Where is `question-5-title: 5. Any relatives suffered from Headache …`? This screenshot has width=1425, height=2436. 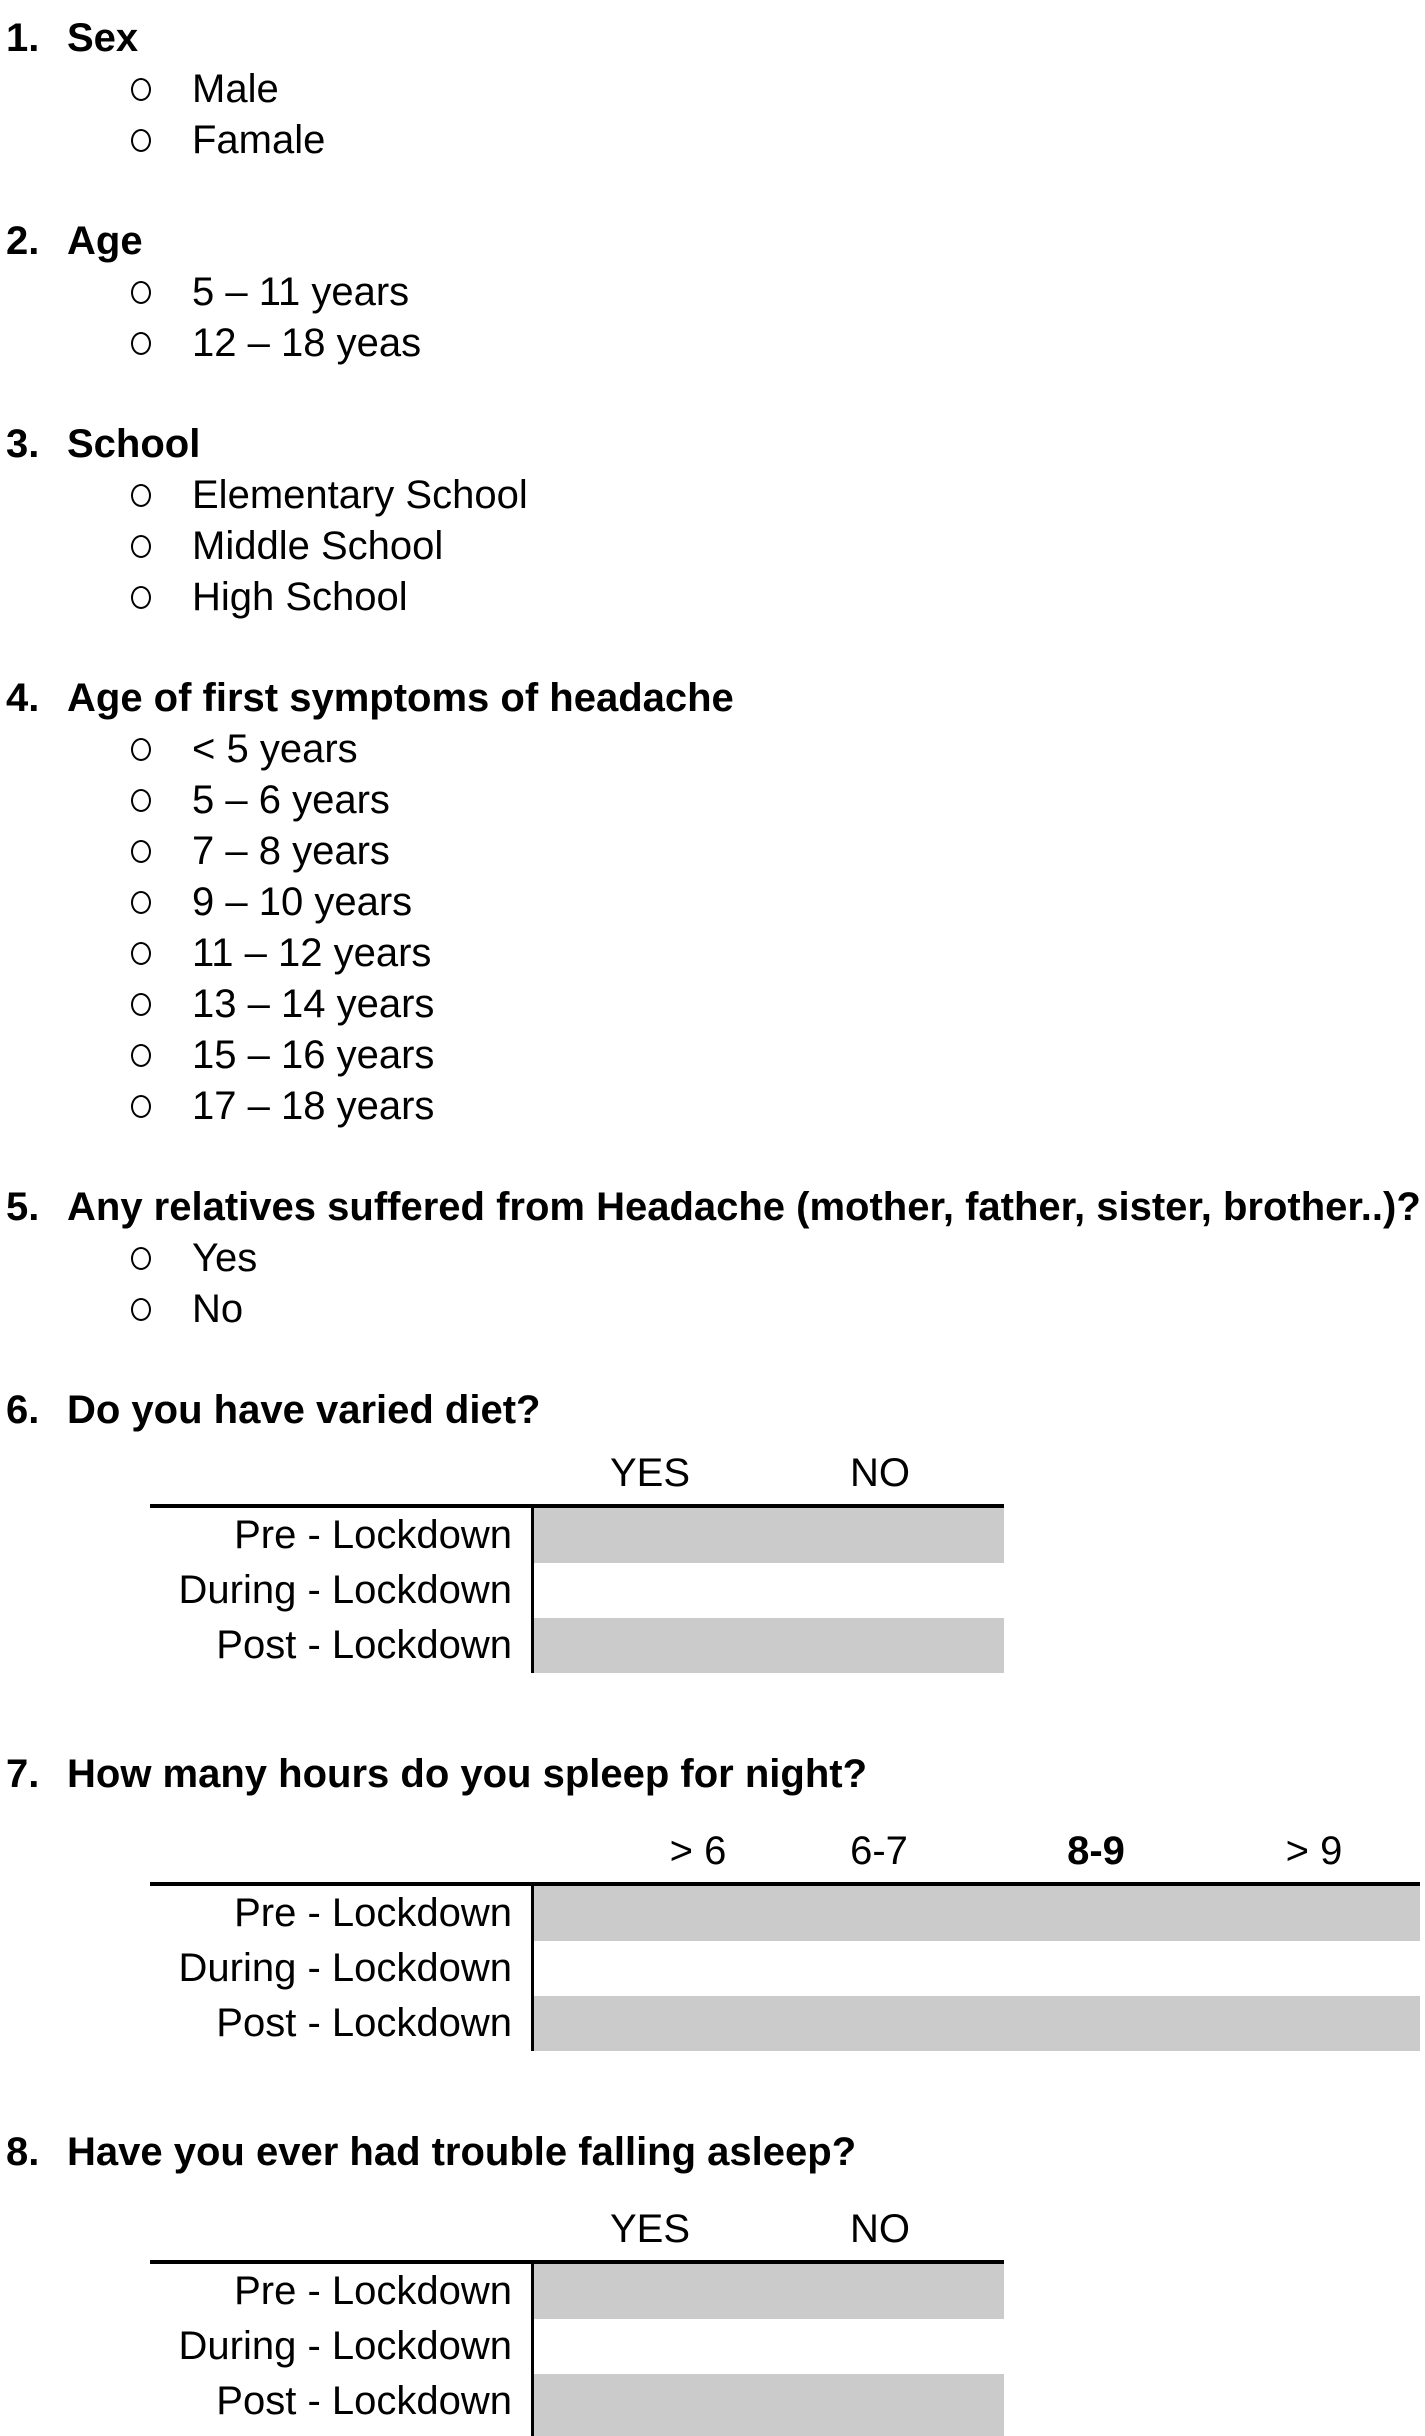
question-5-title: 5. Any relatives suffered from Headache … is located at coordinates (712, 1207).